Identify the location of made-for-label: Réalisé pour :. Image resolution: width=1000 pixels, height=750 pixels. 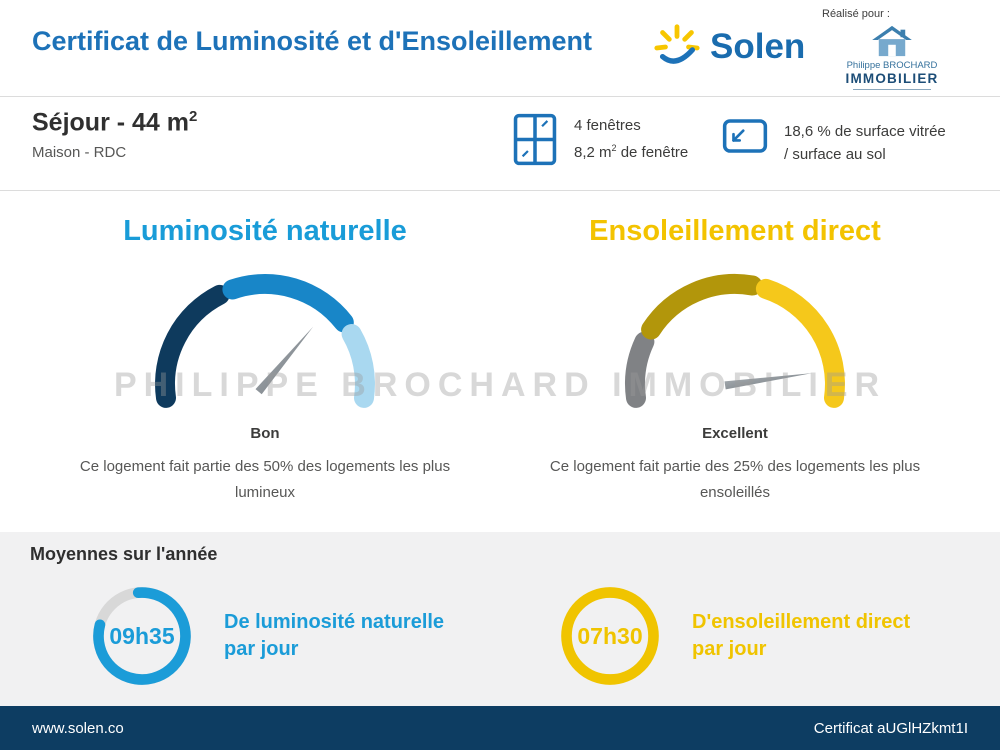
(856, 14).